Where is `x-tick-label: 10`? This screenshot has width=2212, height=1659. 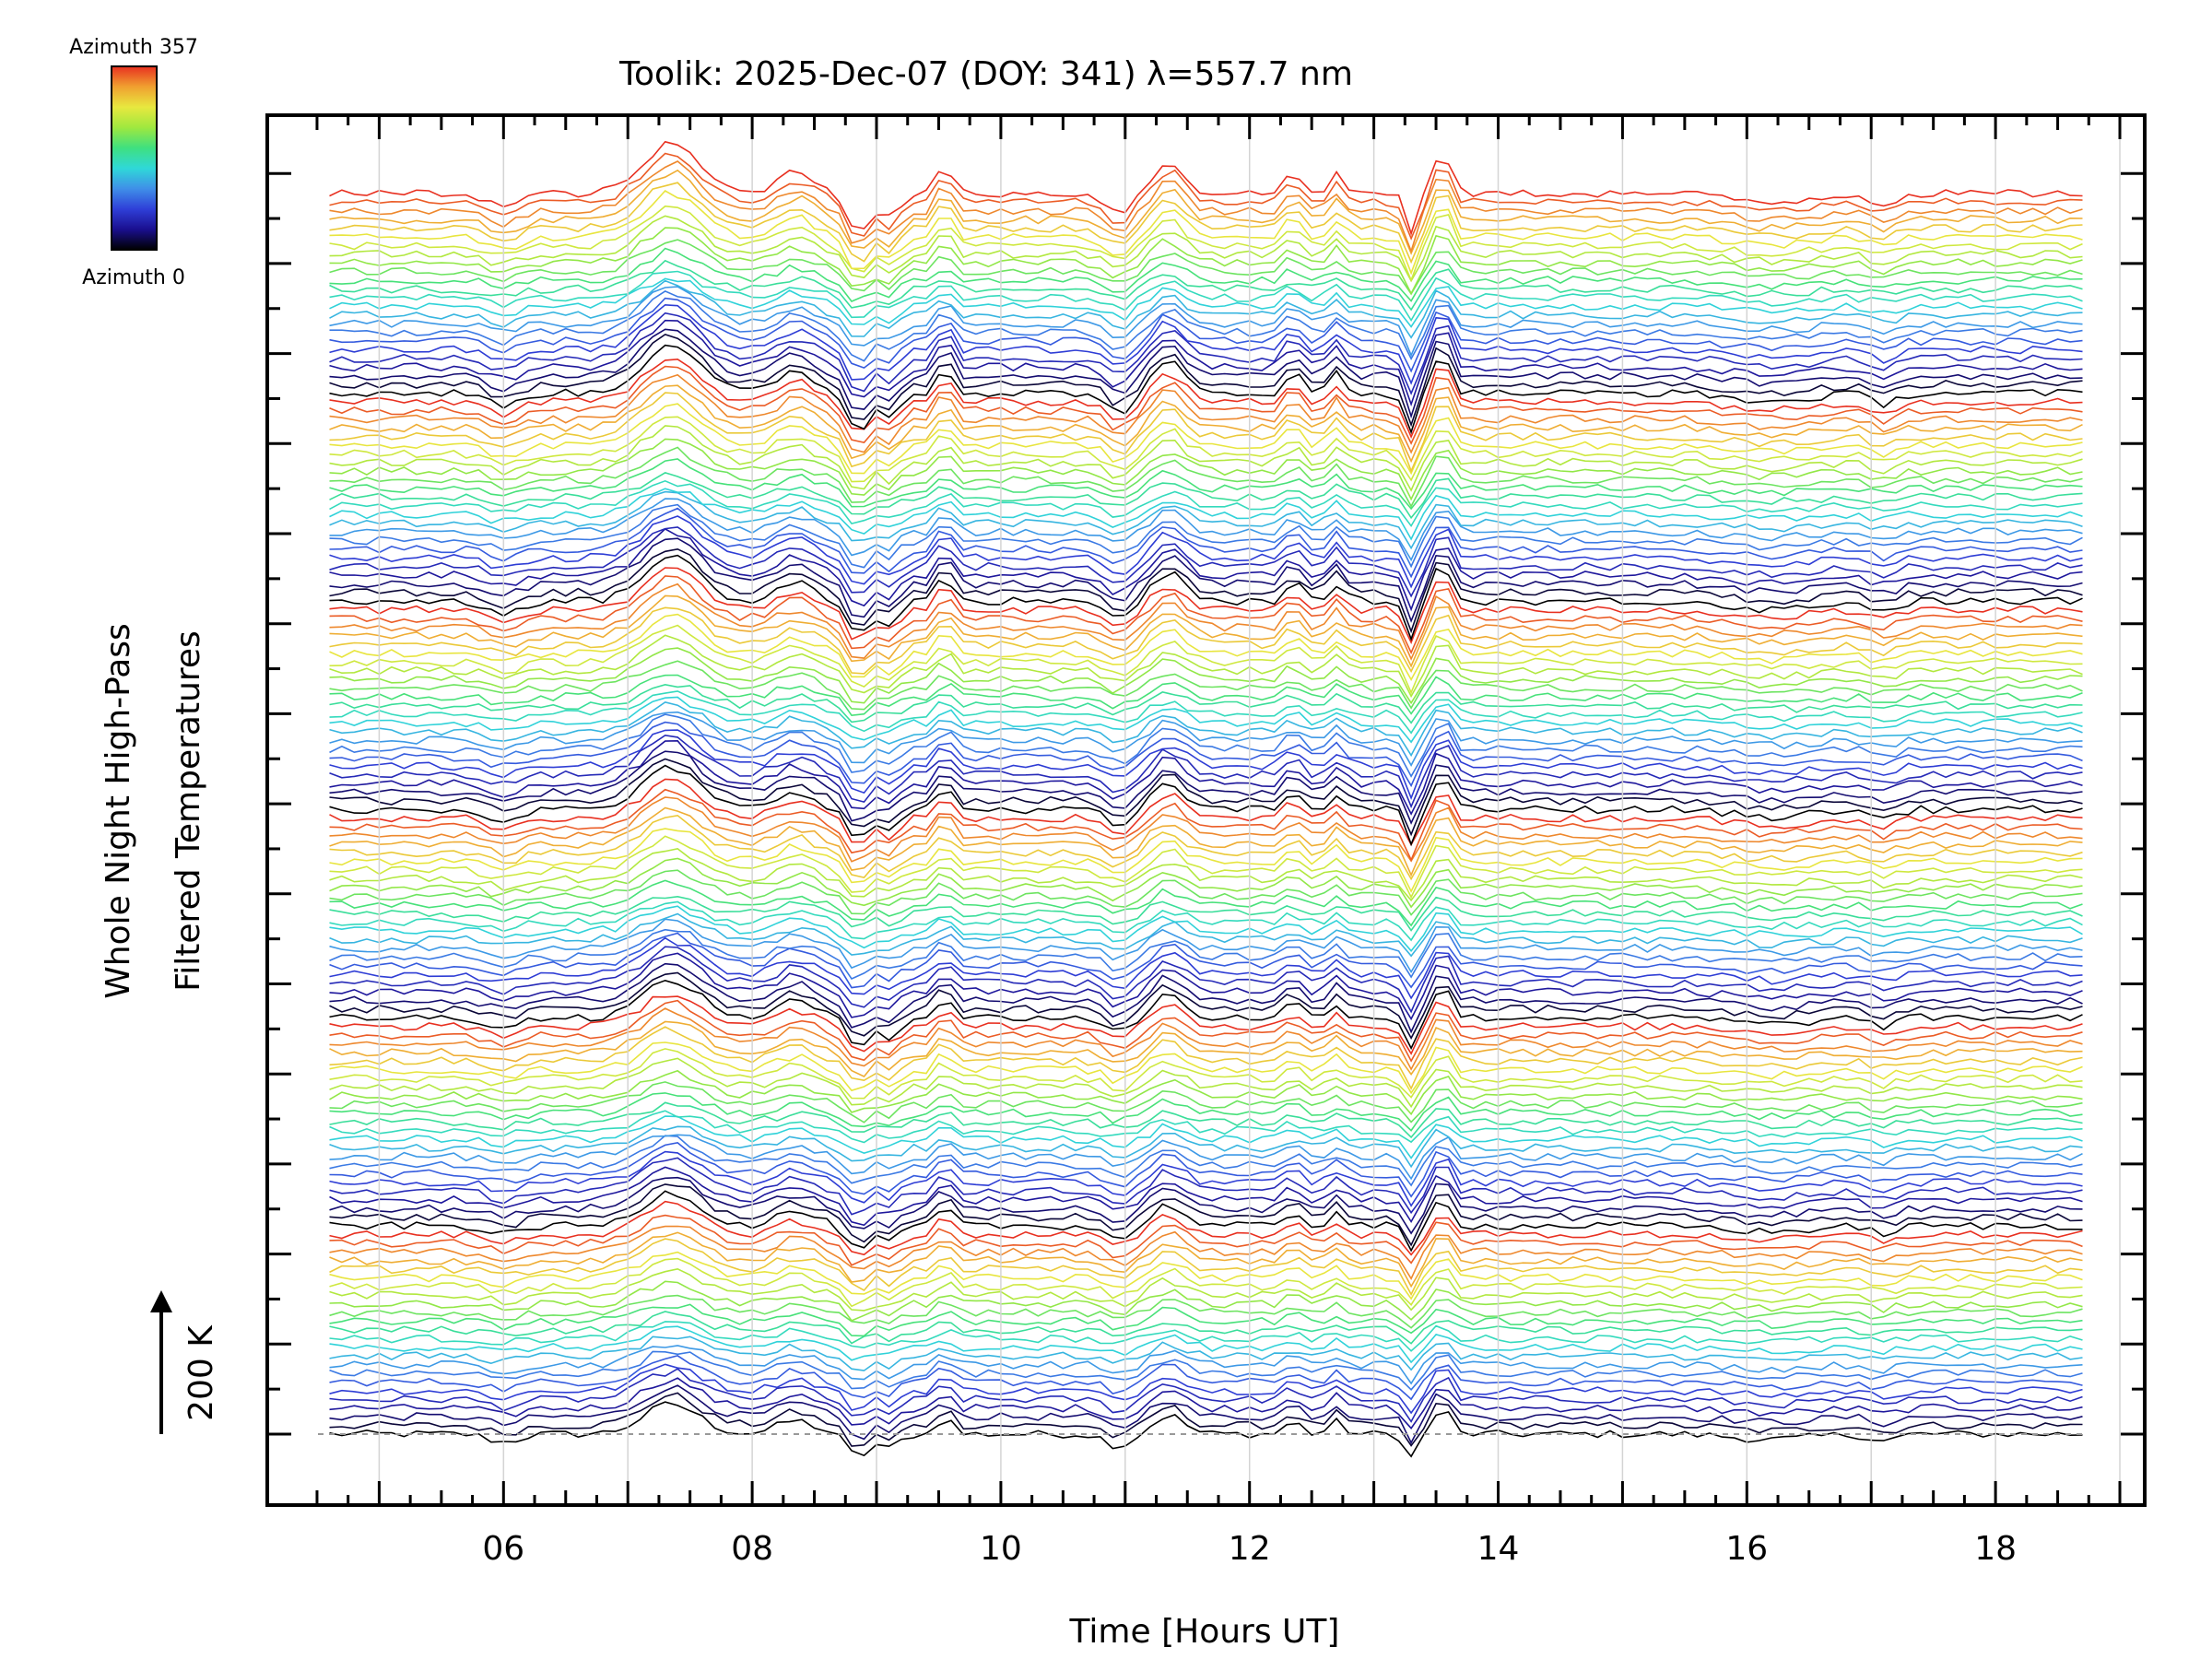 x-tick-label: 10 is located at coordinates (1001, 1549).